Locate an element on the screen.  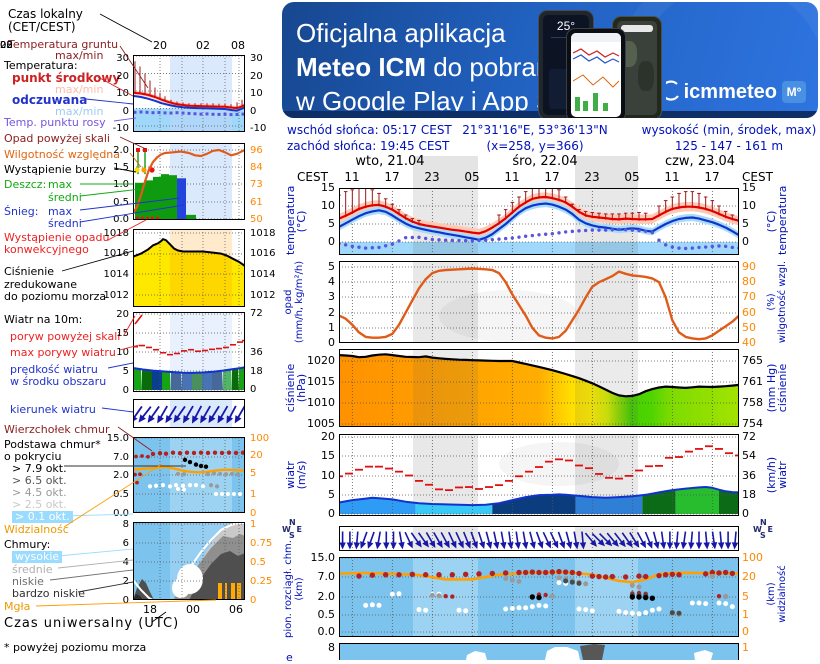
geo-coordinates: 21°31'16"E, 53°36'13"N is located at coordinates (535, 130).